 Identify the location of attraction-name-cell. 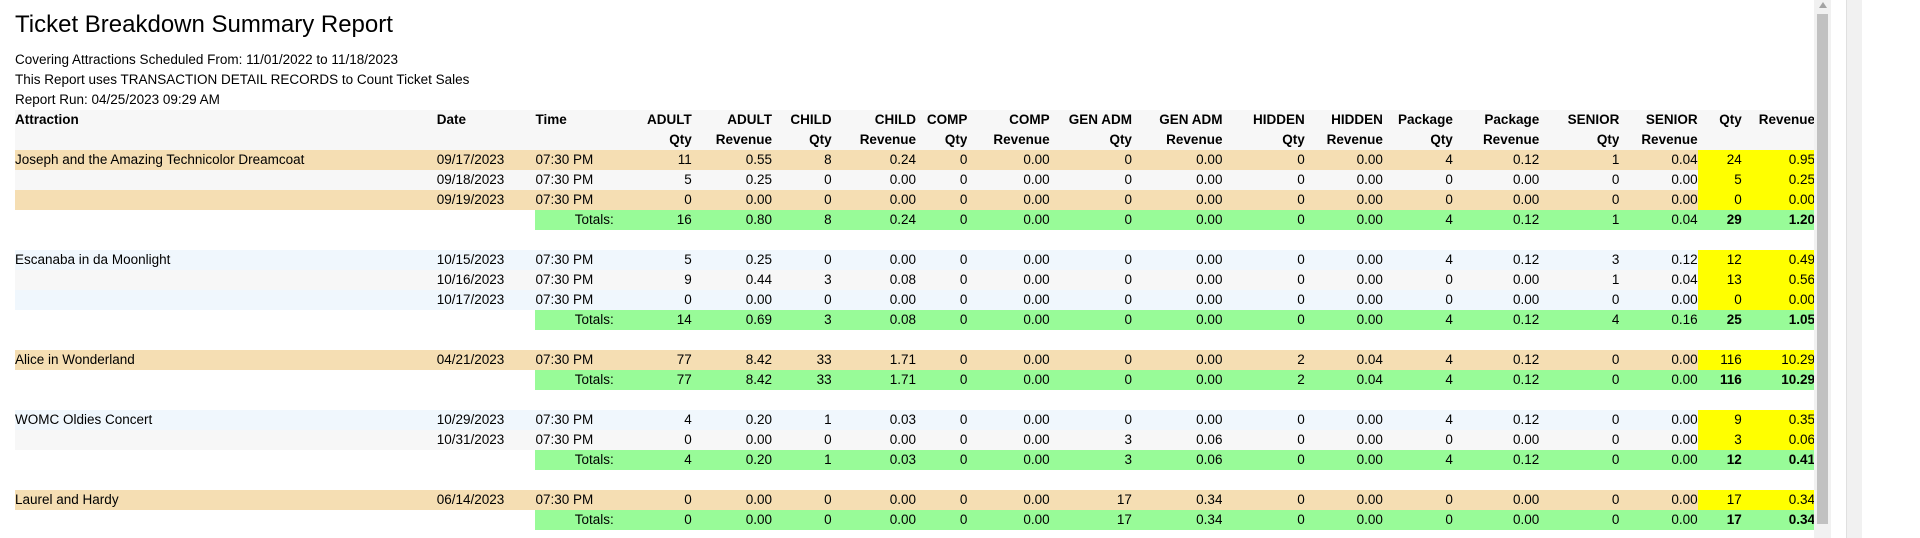
(226, 200).